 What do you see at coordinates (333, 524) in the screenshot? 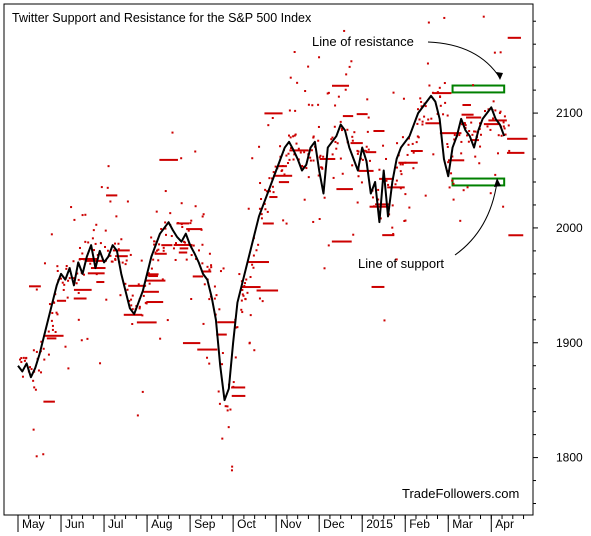
I see `x-tick-label: Dec` at bounding box center [333, 524].